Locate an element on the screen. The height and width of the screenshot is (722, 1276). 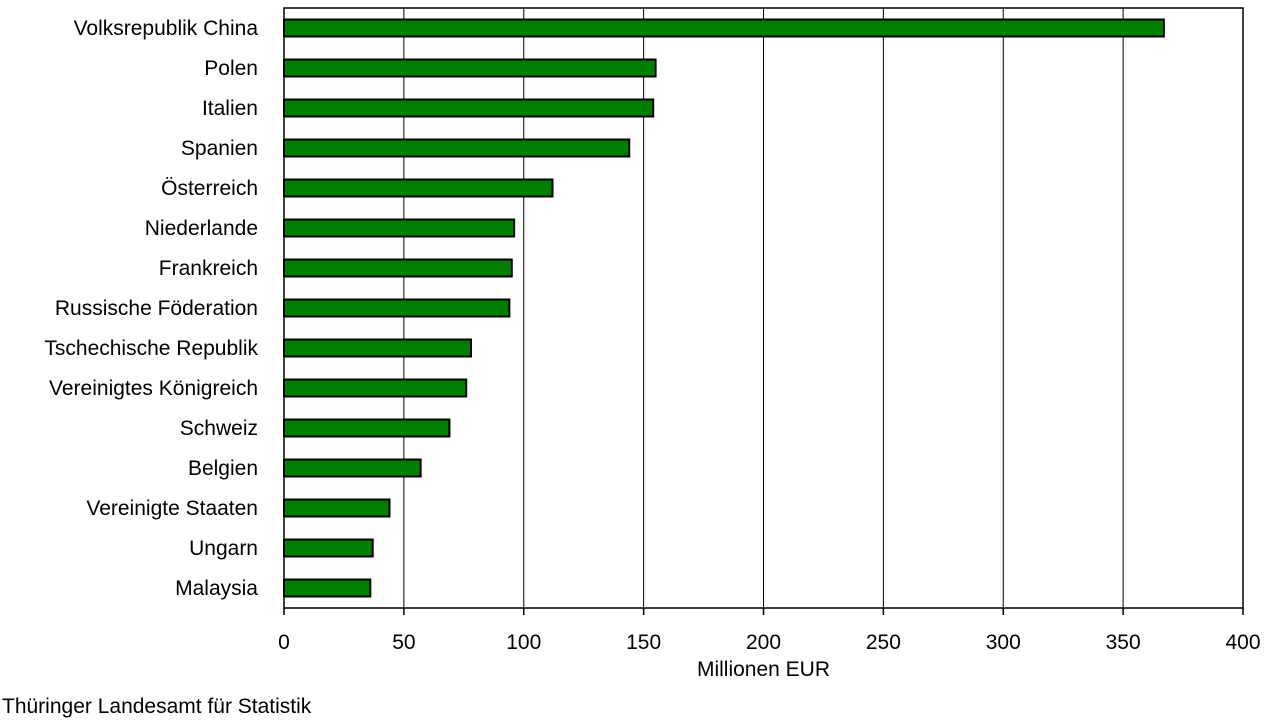
category-label: Vereinigtes Königreich is located at coordinates (153, 388).